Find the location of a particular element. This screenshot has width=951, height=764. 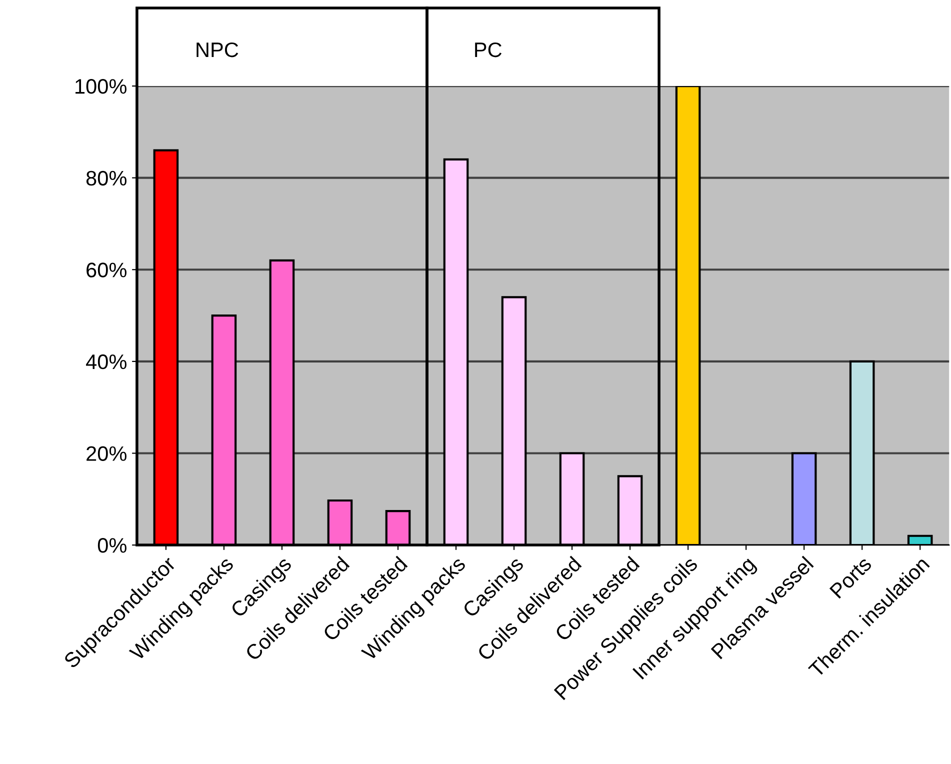

y-tick-label: 20% is located at coordinates (106, 453).